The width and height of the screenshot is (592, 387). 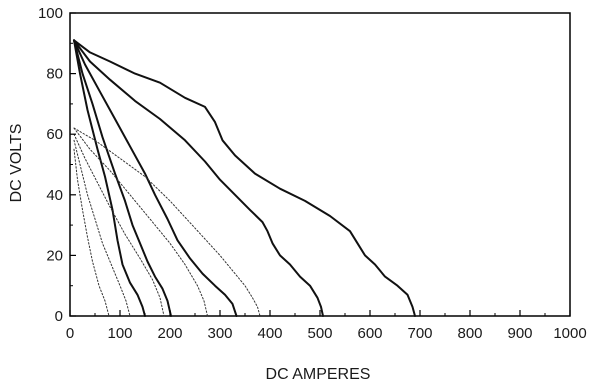 What do you see at coordinates (70, 333) in the screenshot?
I see `x-tick-label: 0` at bounding box center [70, 333].